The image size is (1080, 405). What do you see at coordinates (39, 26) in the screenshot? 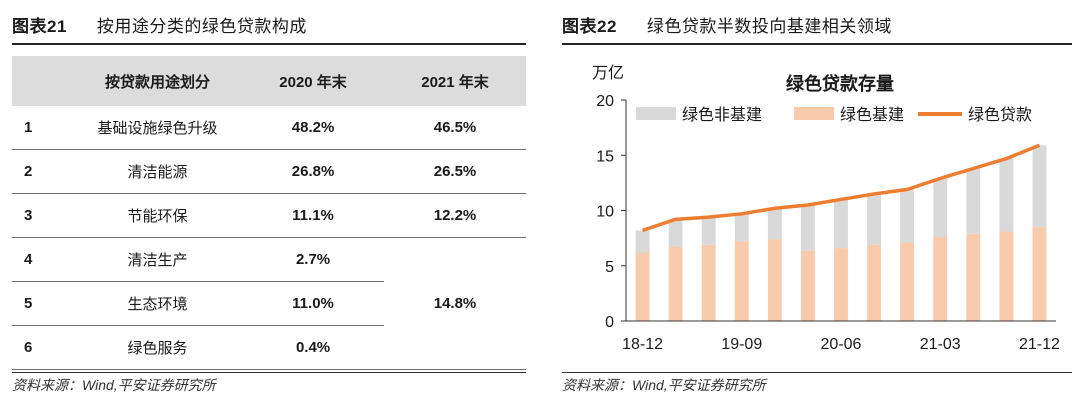
I see `figure-number: 图表21` at bounding box center [39, 26].